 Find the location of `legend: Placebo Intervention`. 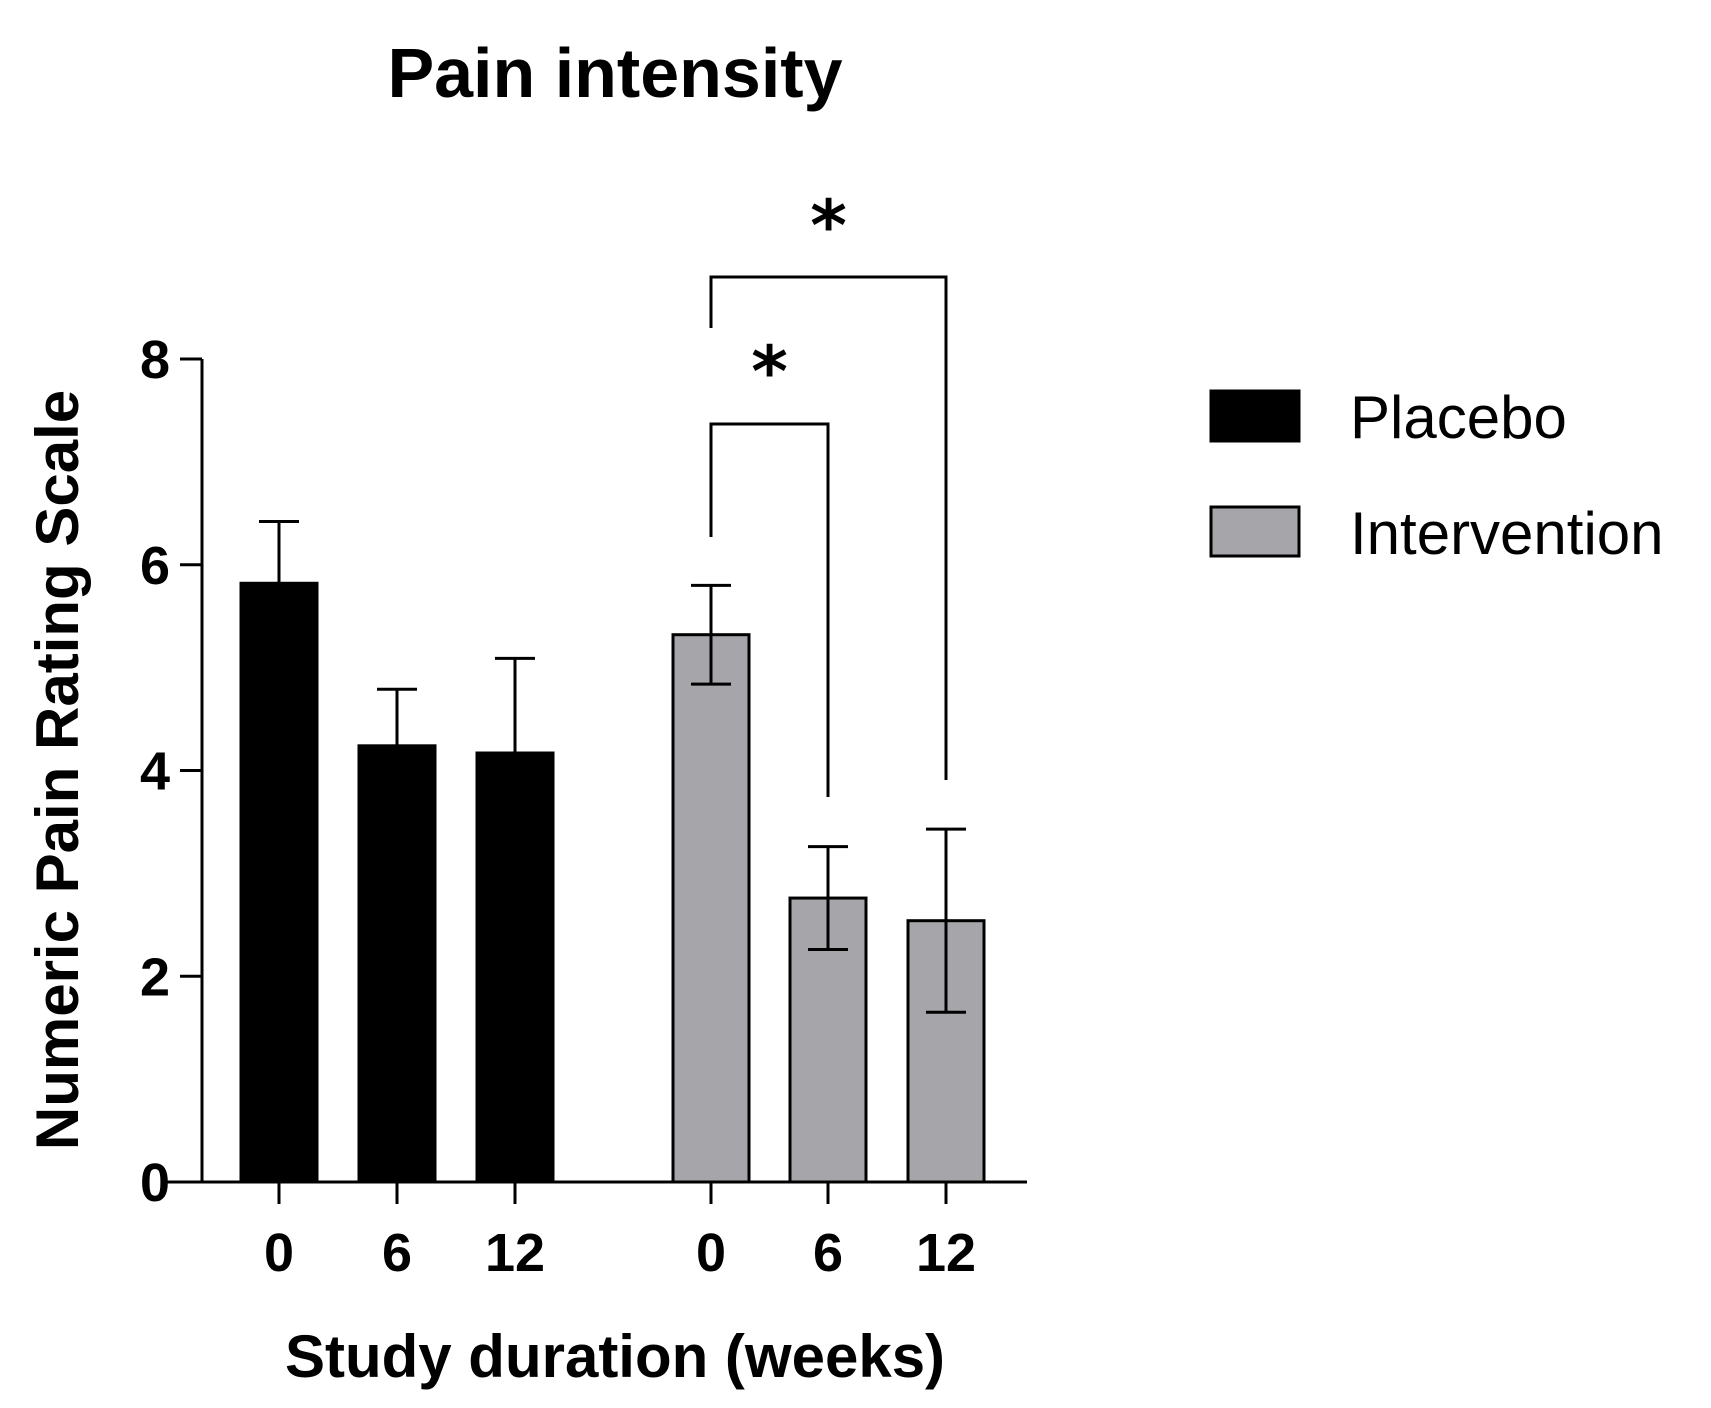

legend: Placebo Intervention is located at coordinates (1436, 475).